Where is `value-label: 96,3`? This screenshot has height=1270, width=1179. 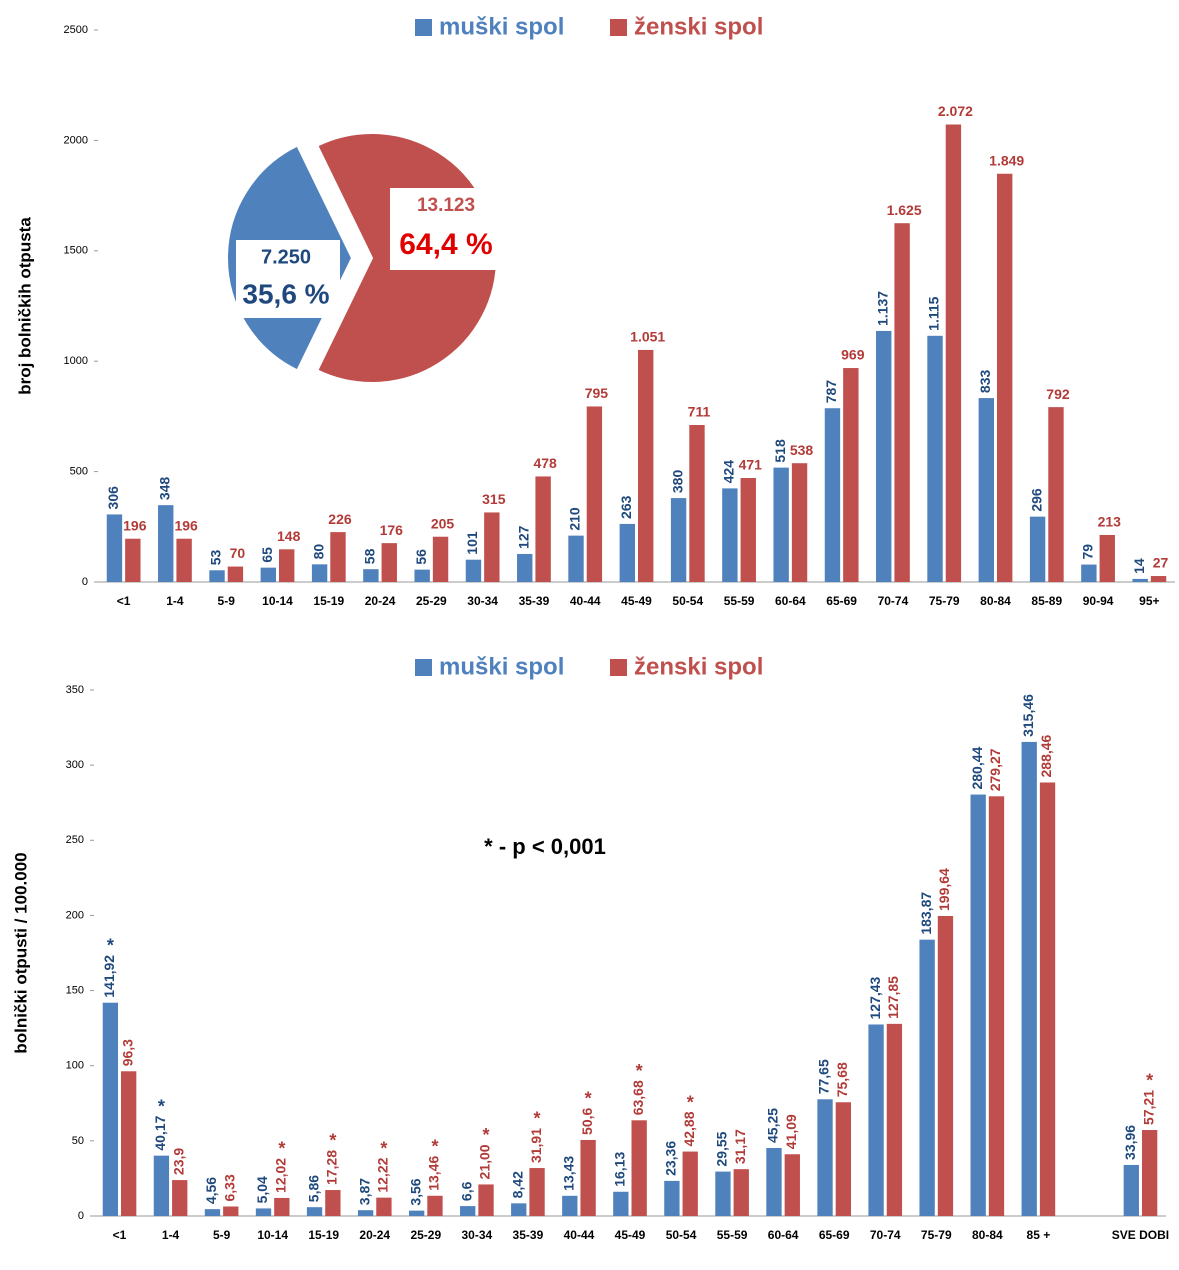 value-label: 96,3 is located at coordinates (127, 1052).